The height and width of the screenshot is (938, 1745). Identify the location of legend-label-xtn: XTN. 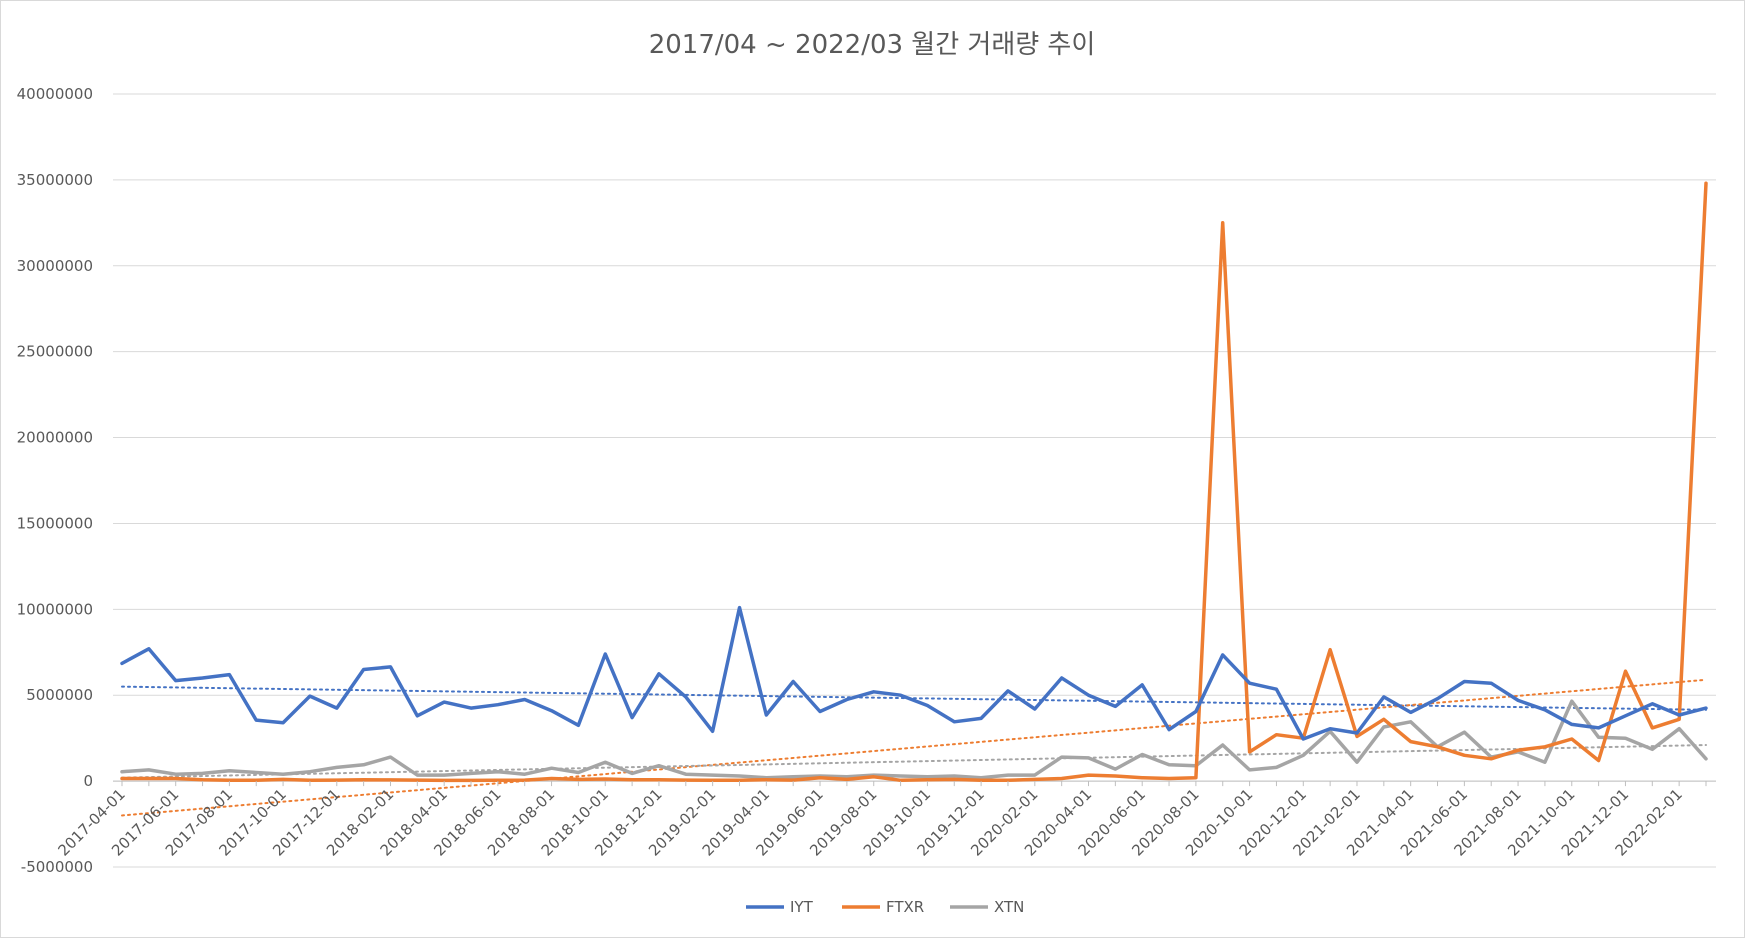
(1009, 907).